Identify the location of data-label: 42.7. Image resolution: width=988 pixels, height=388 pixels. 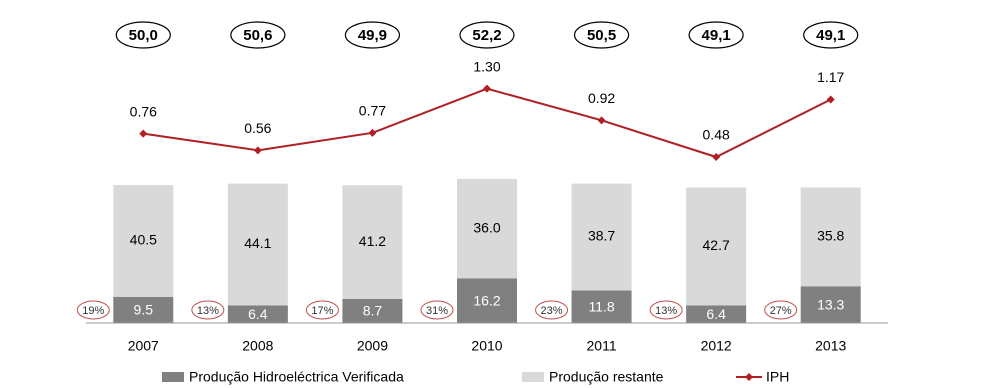
(716, 245).